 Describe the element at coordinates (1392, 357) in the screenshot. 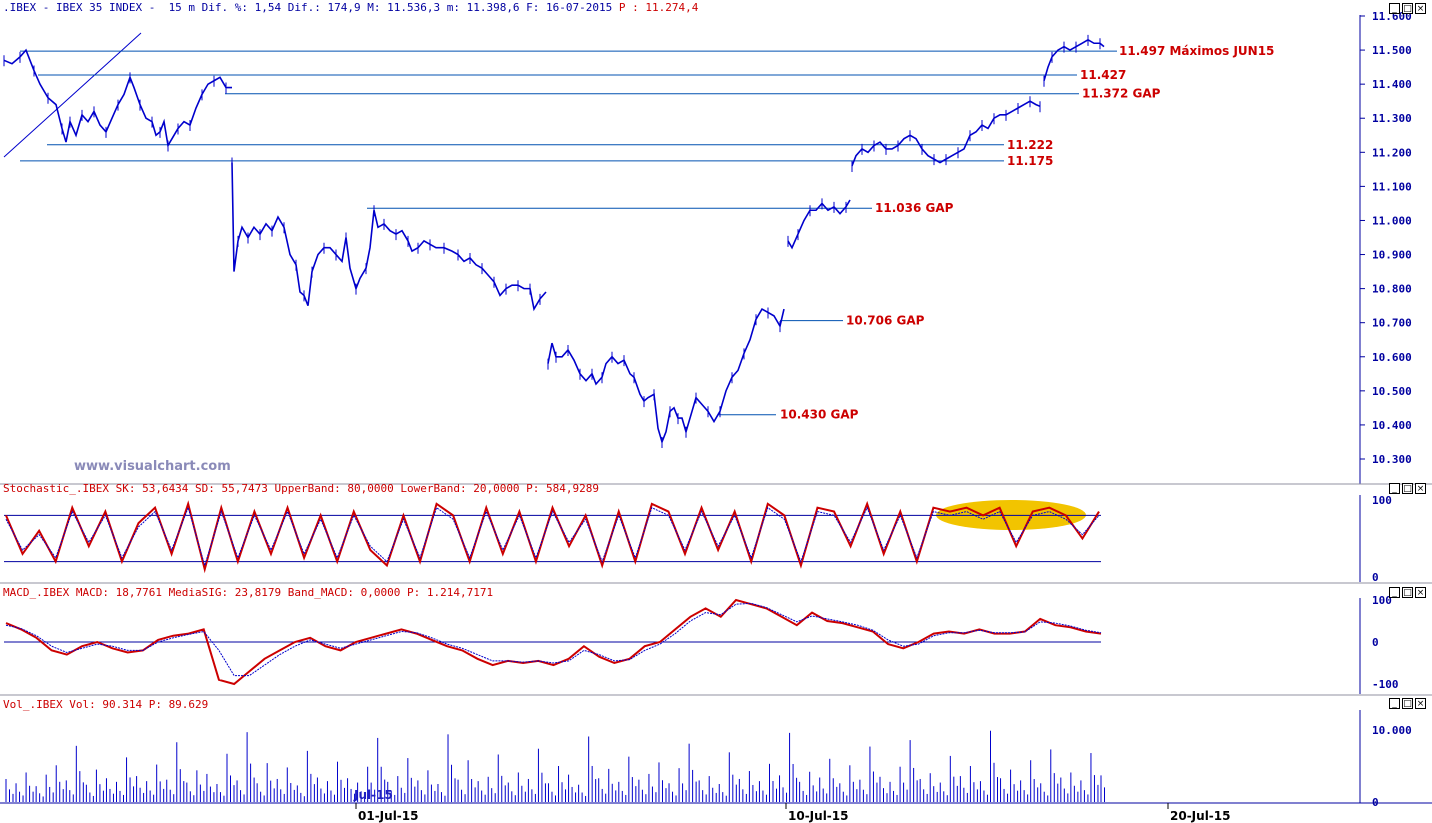

I see `y-tick-label: 10.600` at that location.